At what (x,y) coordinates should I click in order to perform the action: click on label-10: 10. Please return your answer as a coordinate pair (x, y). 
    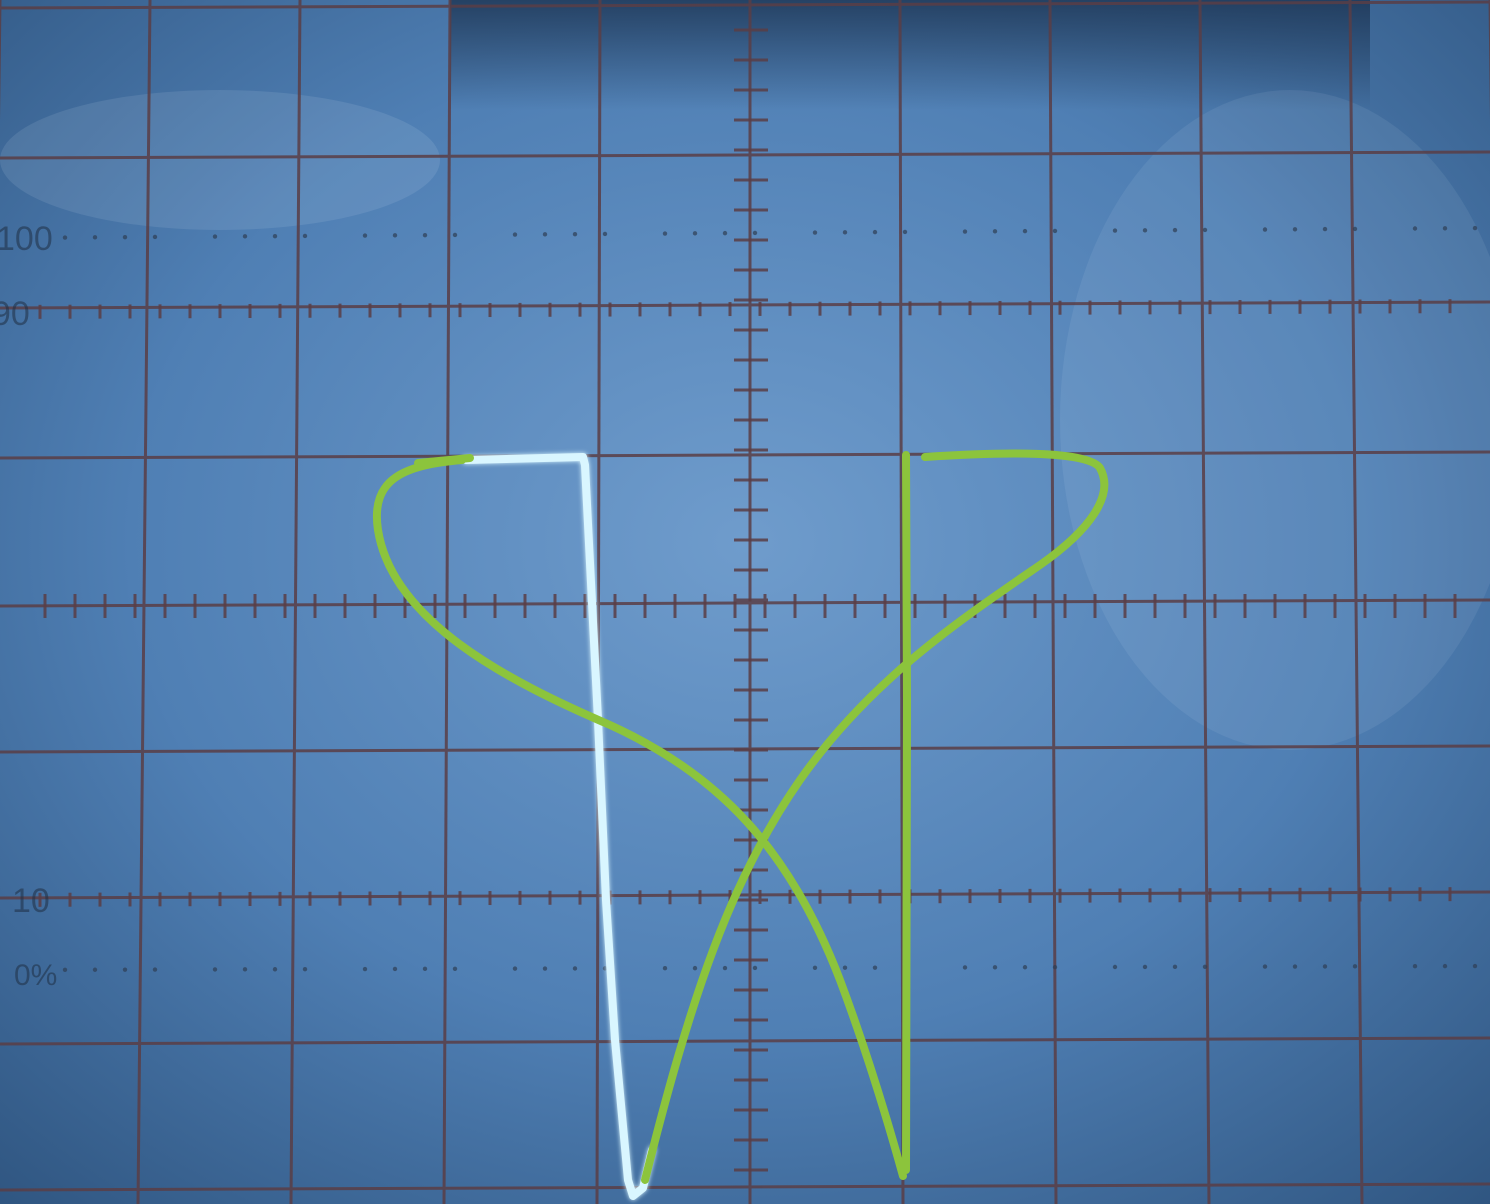
    Looking at the image, I should click on (31, 901).